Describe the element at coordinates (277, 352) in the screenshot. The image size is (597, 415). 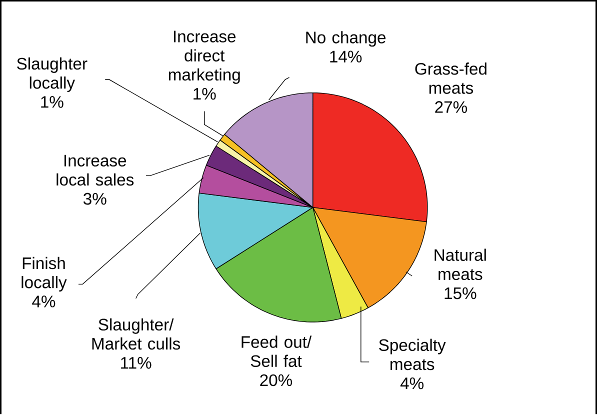
I see `slice-label: Feed out/ Sell fat` at that location.